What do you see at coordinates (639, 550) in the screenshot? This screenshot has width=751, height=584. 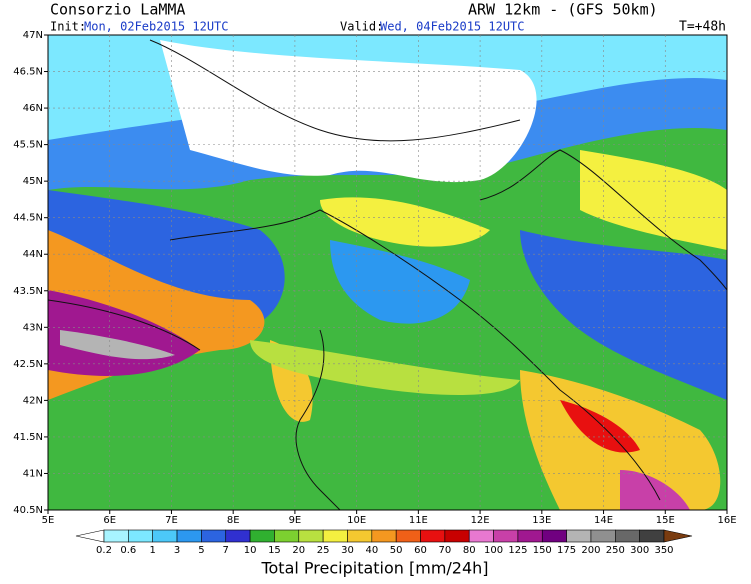 I see `colorbar-label: 300` at bounding box center [639, 550].